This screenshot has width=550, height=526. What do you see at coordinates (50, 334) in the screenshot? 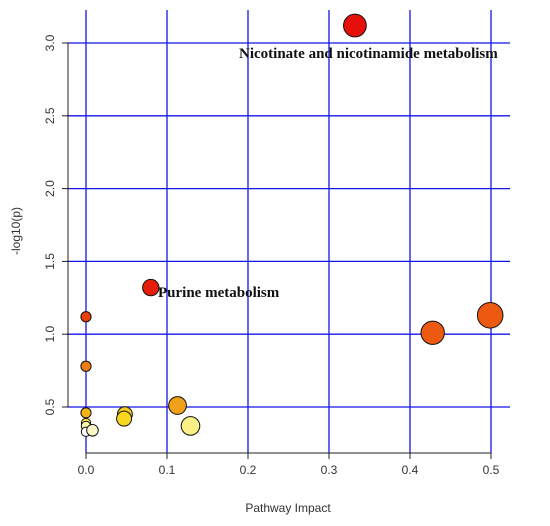
I see `y-tick-label-1: 1.0` at bounding box center [50, 334].